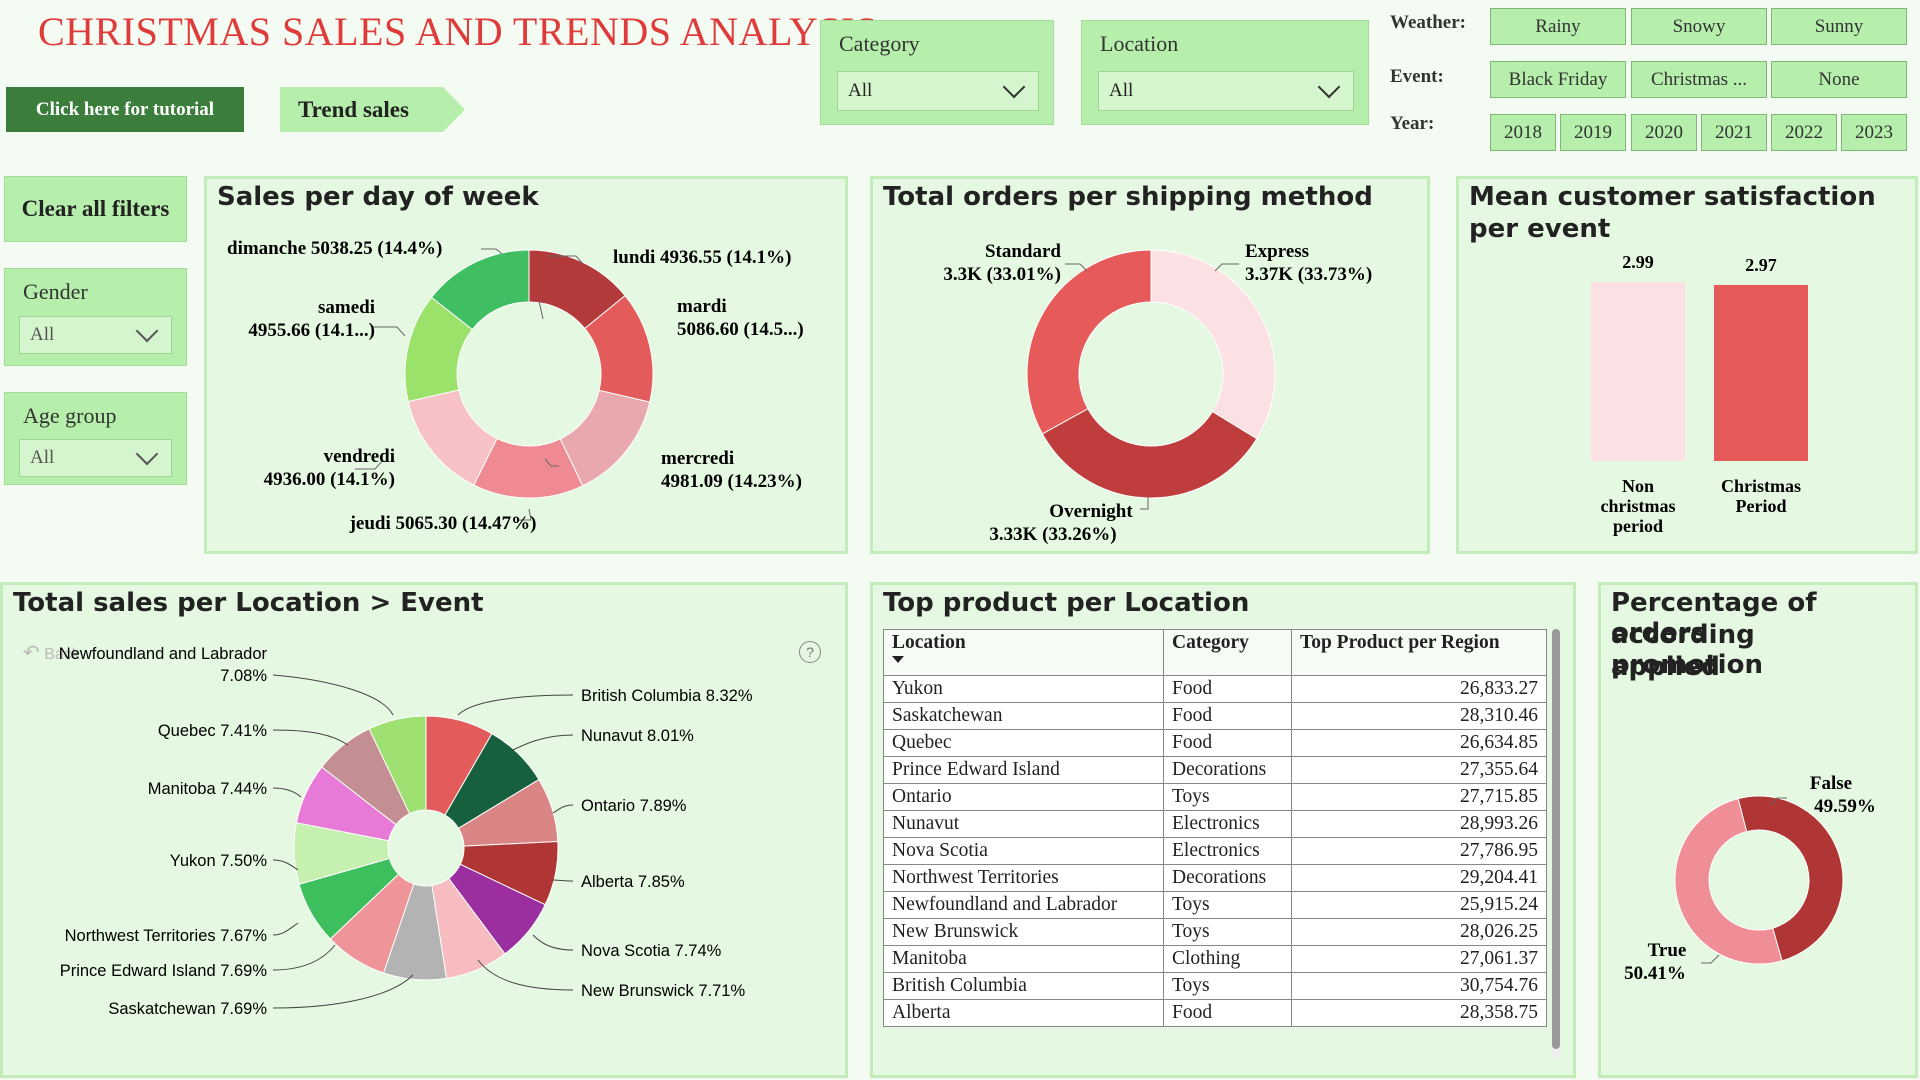  I want to click on table-row: Quebec Food 26,634.85, so click(1215, 743).